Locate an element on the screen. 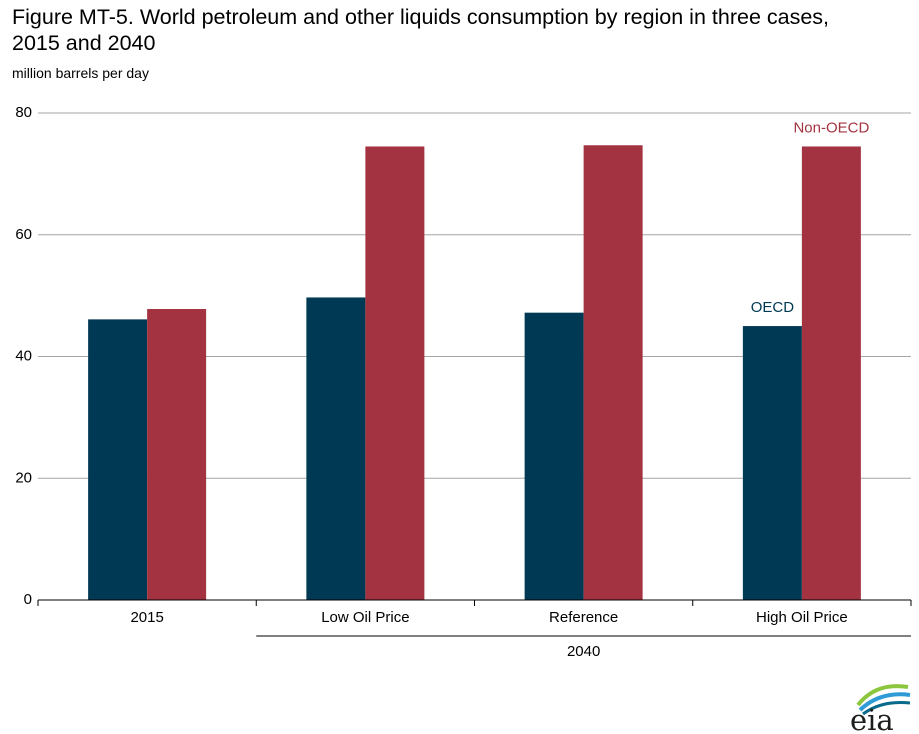  eia-logo-text: eia is located at coordinates (872, 717).